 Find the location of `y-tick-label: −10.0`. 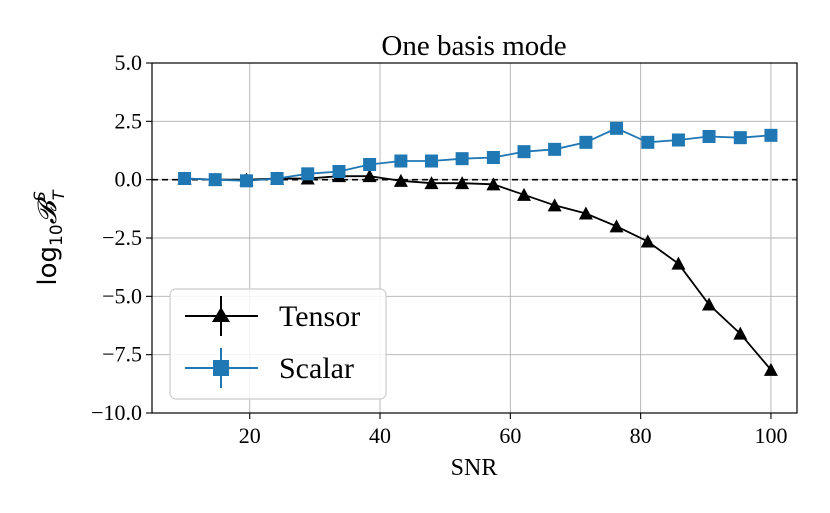

y-tick-label: −10.0 is located at coordinates (116, 412).